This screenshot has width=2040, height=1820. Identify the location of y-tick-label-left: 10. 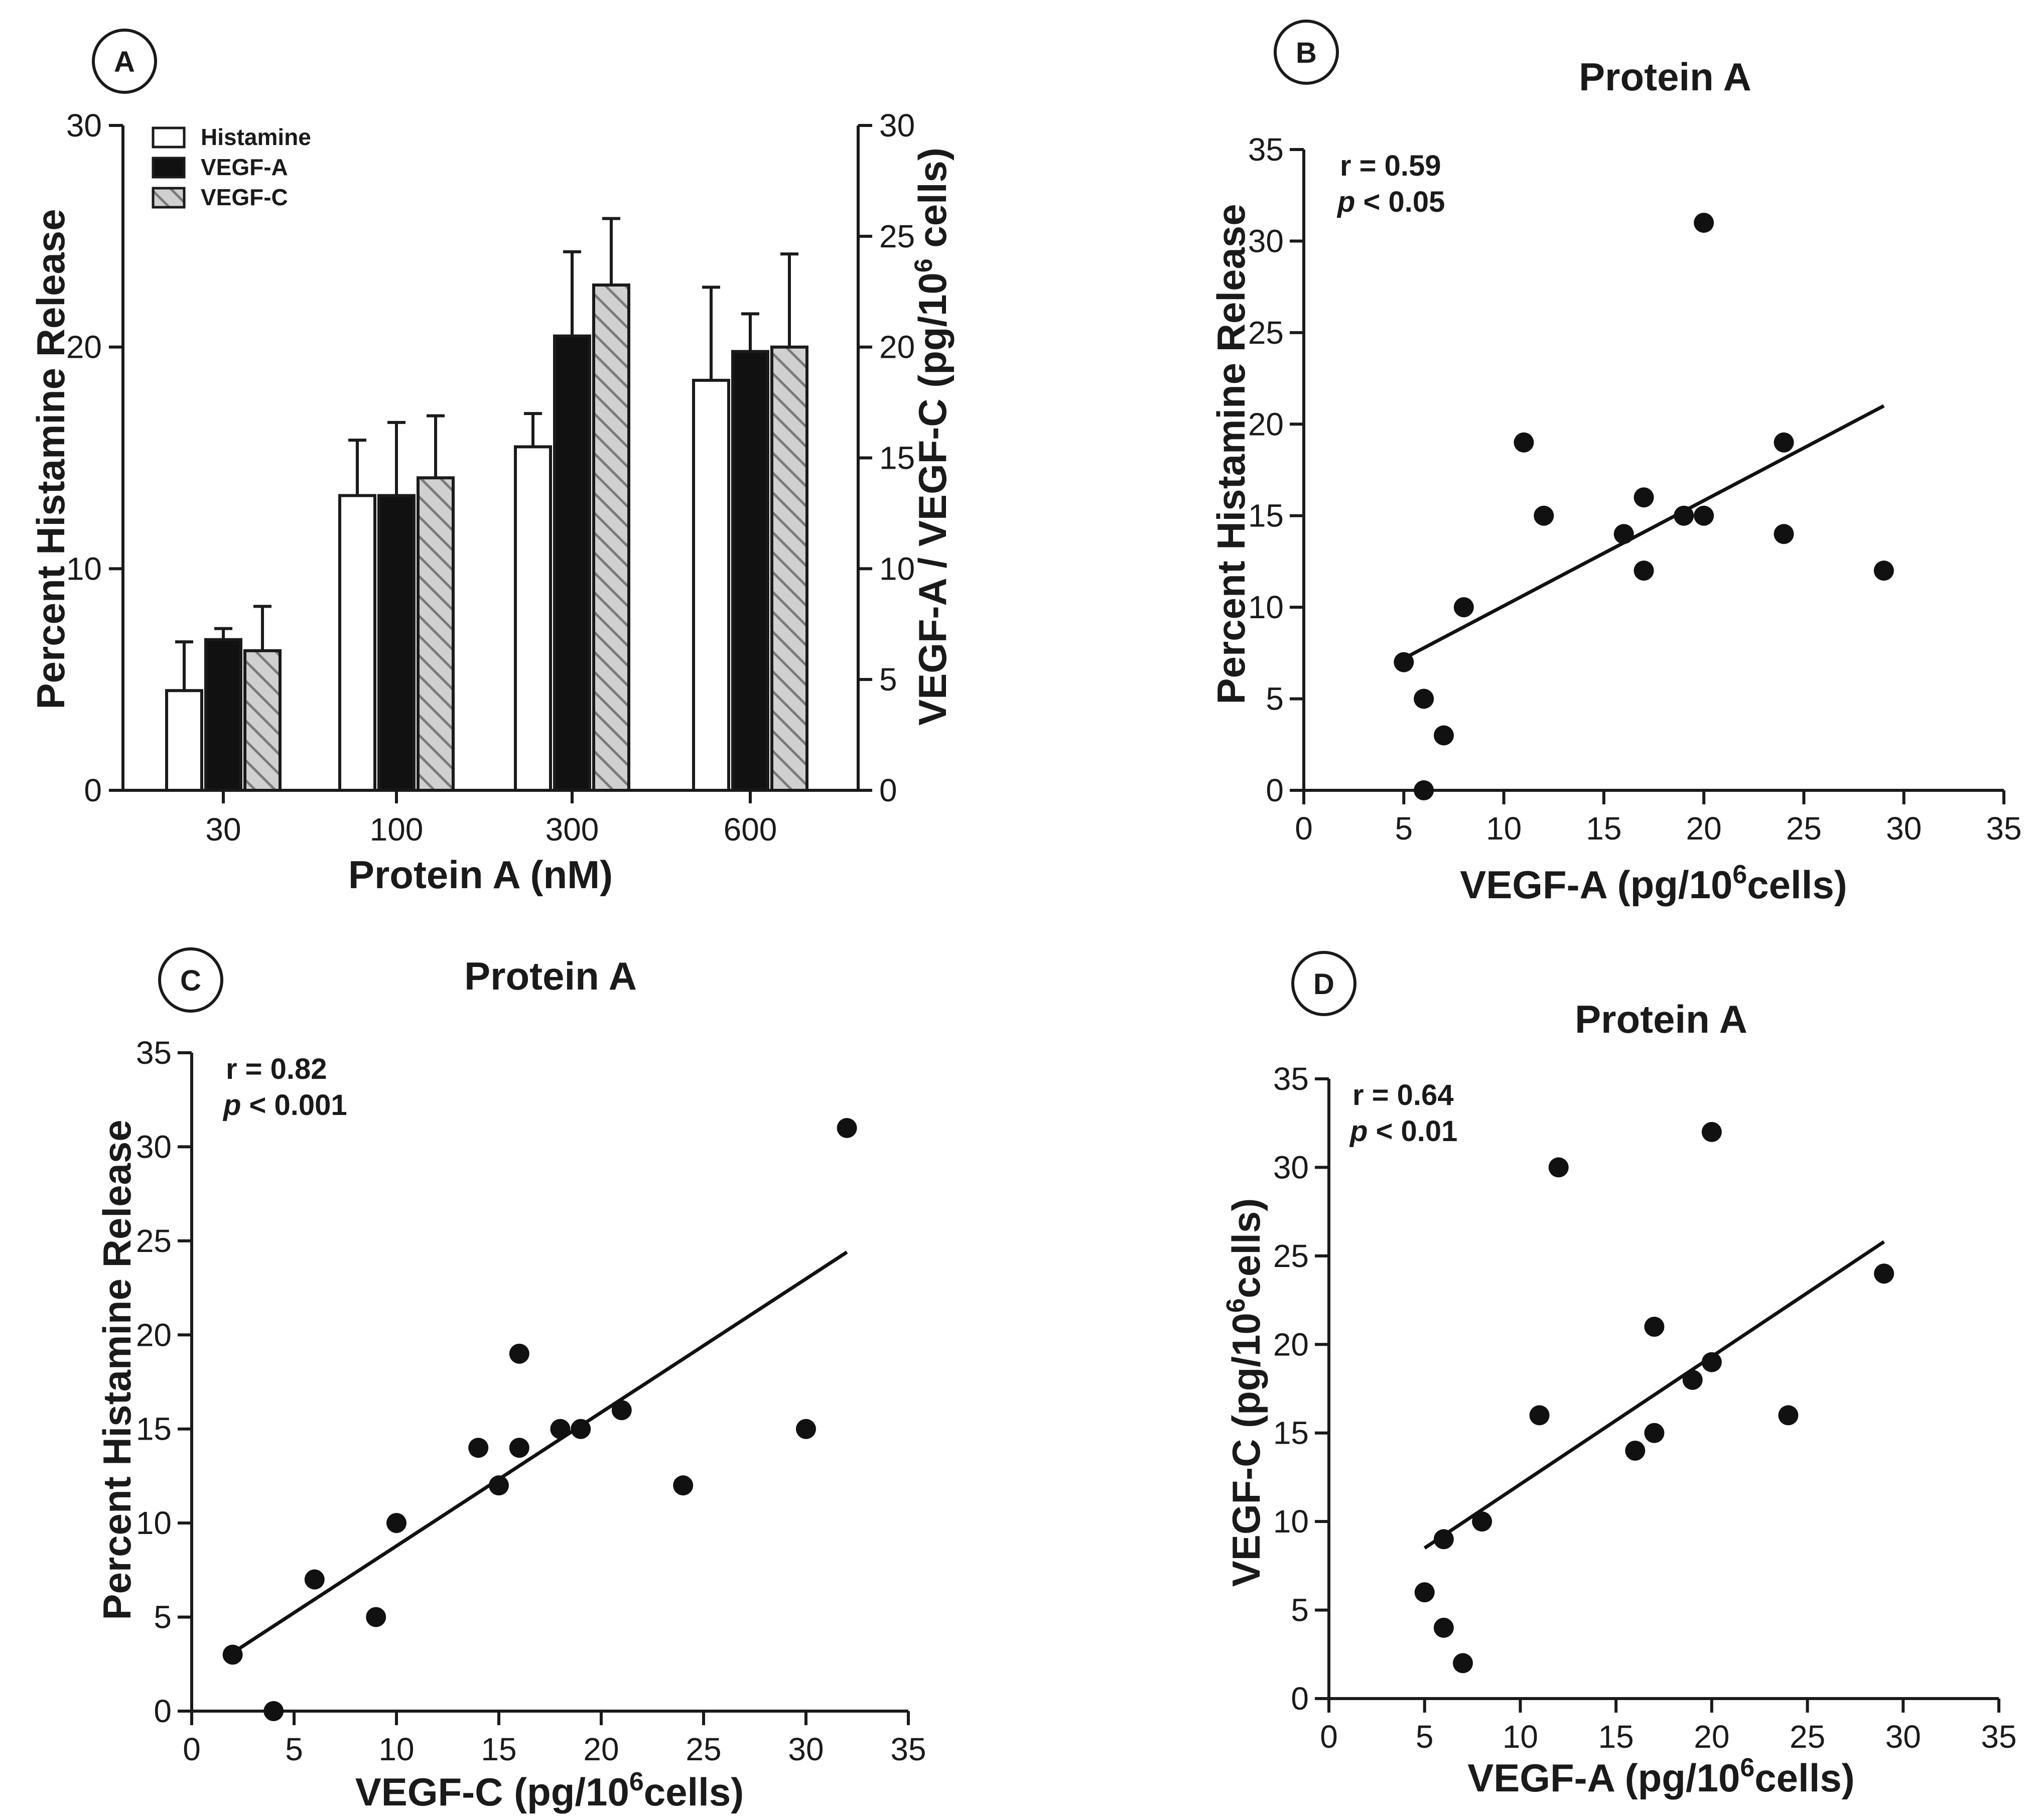
(84, 568).